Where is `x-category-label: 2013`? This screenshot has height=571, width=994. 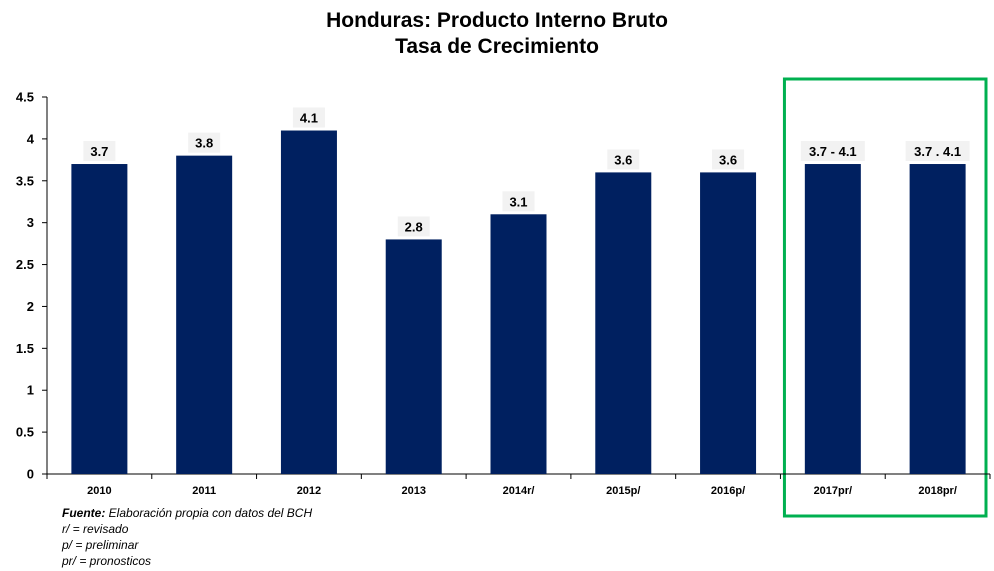
x-category-label: 2013 is located at coordinates (413, 491).